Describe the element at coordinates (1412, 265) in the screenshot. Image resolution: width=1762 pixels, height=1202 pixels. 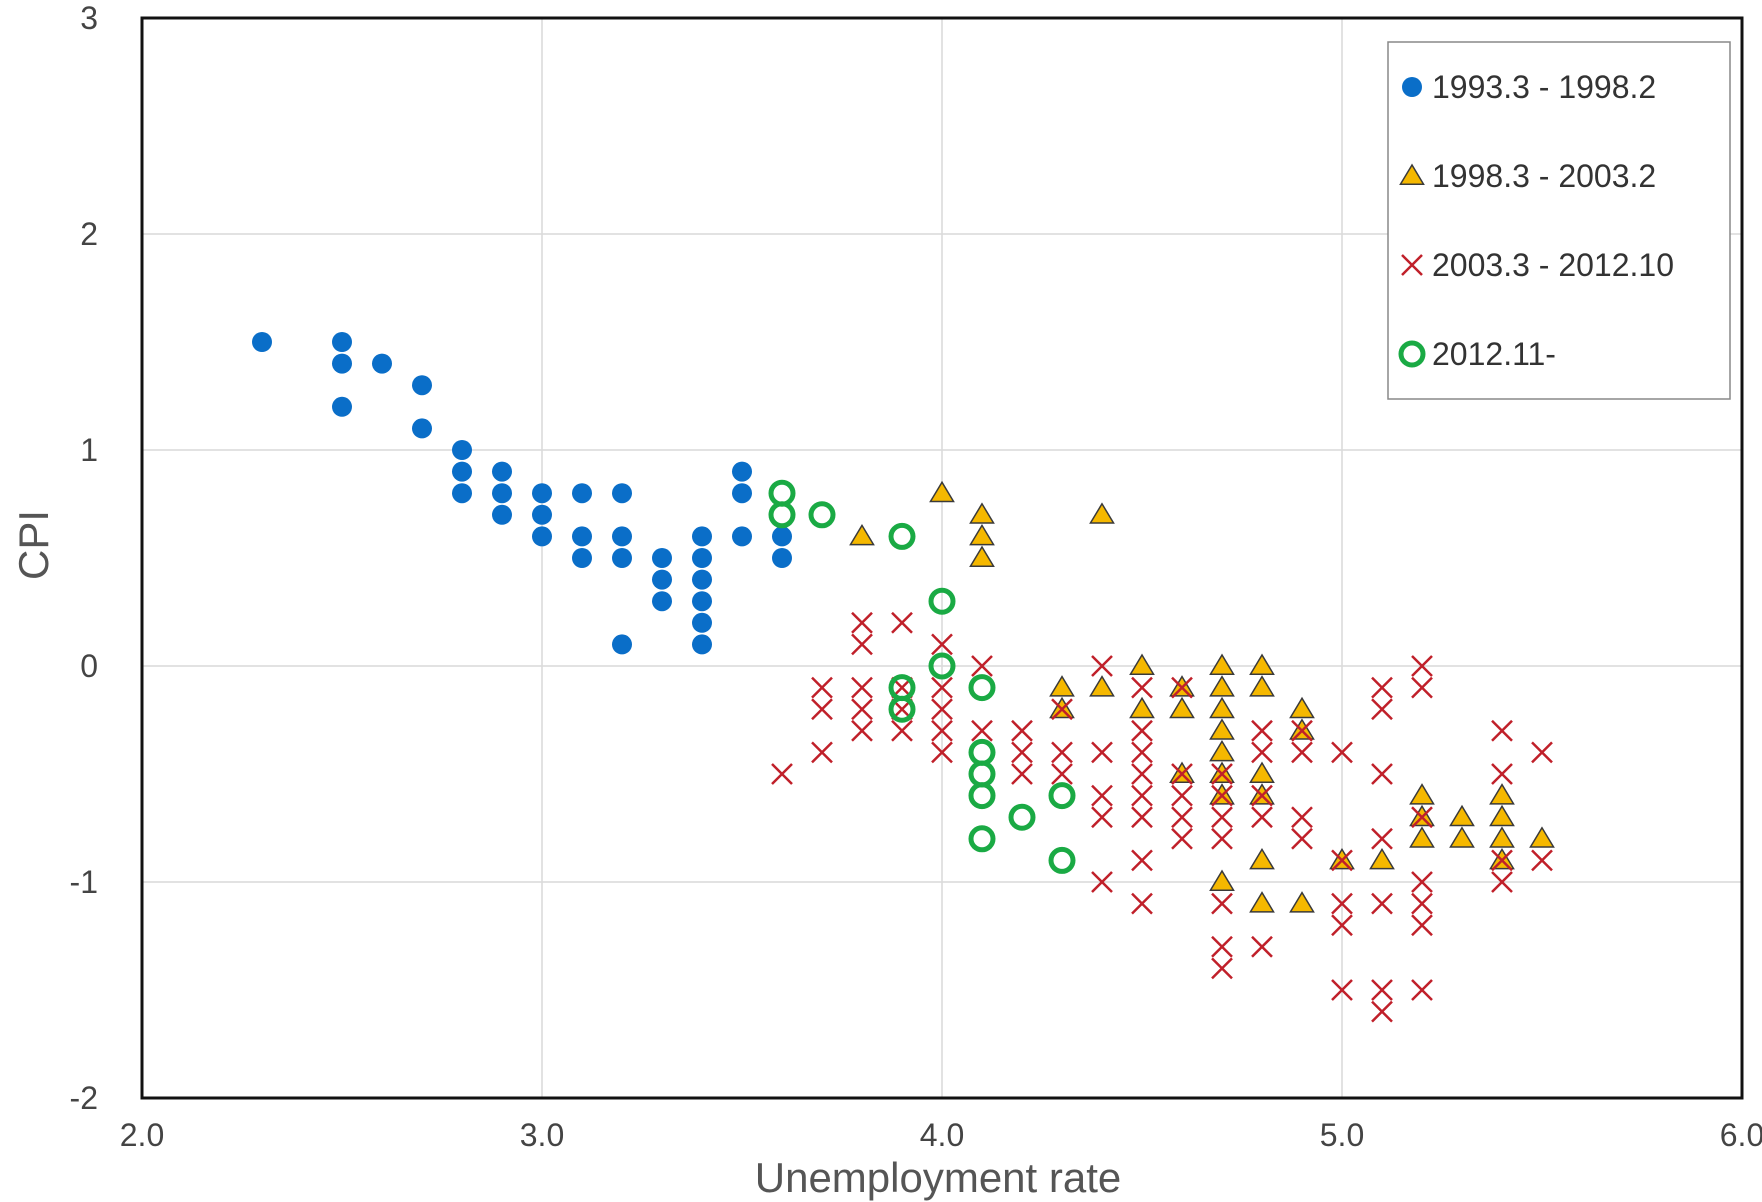
I see `legend-marker-cross` at that location.